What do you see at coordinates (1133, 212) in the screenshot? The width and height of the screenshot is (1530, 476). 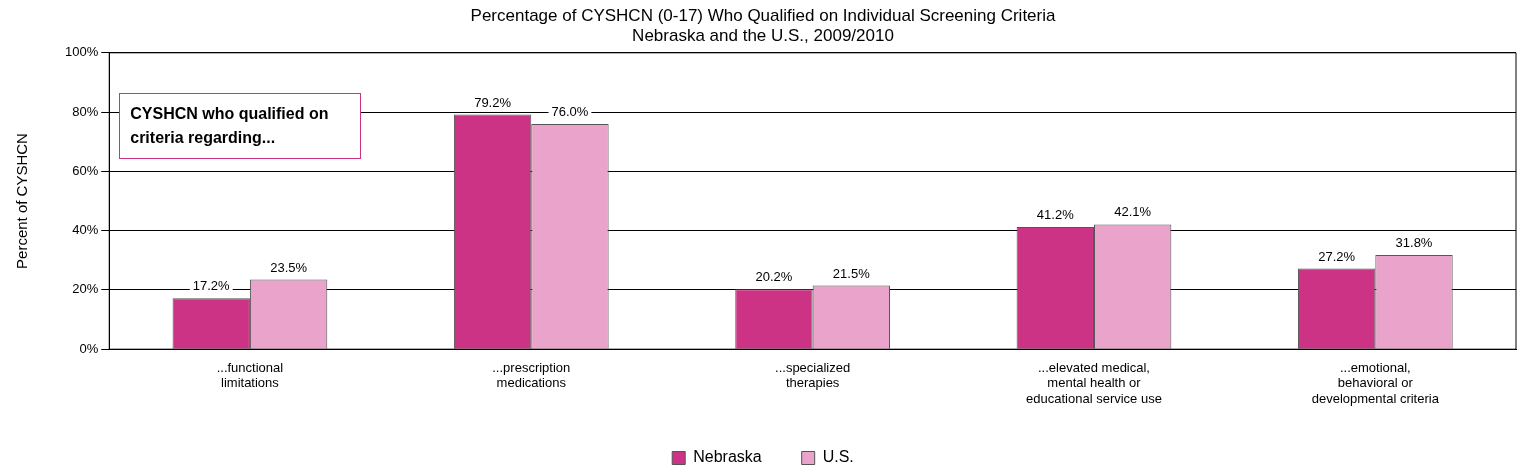 I see `data-label: 42.1%` at bounding box center [1133, 212].